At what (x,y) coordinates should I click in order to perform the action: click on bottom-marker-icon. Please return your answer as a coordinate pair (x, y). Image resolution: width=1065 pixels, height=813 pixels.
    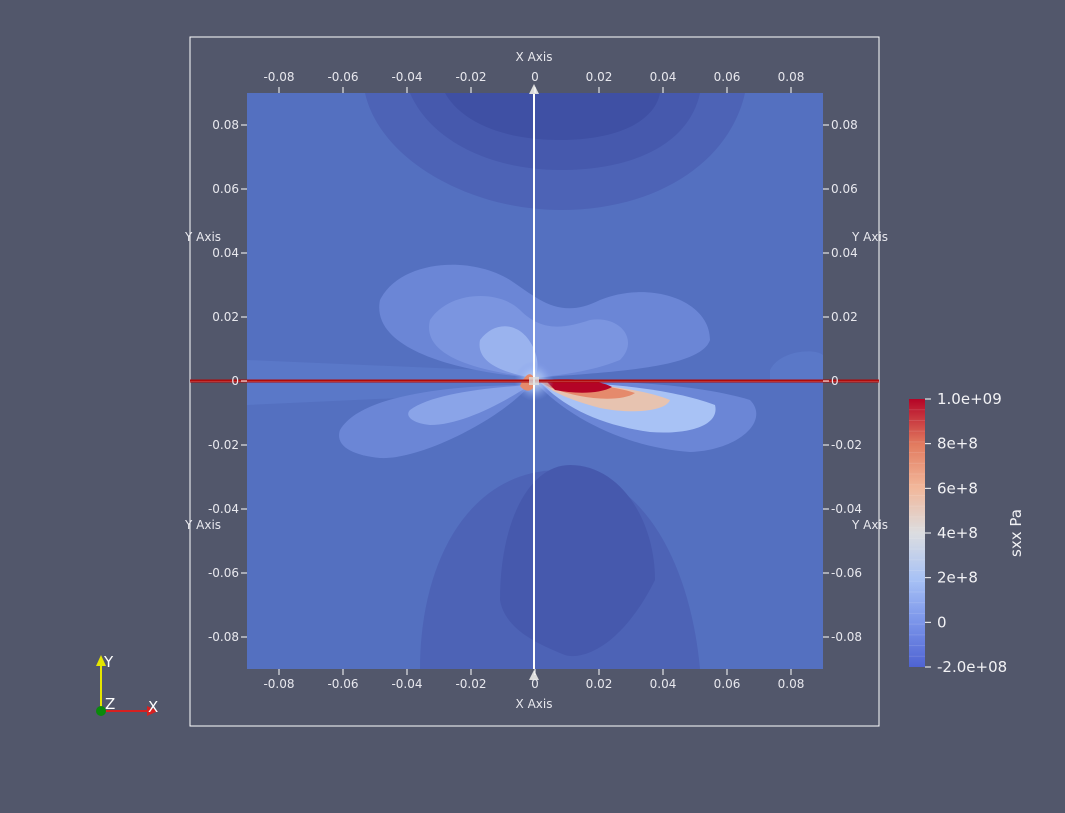
    Looking at the image, I should click on (534, 675).